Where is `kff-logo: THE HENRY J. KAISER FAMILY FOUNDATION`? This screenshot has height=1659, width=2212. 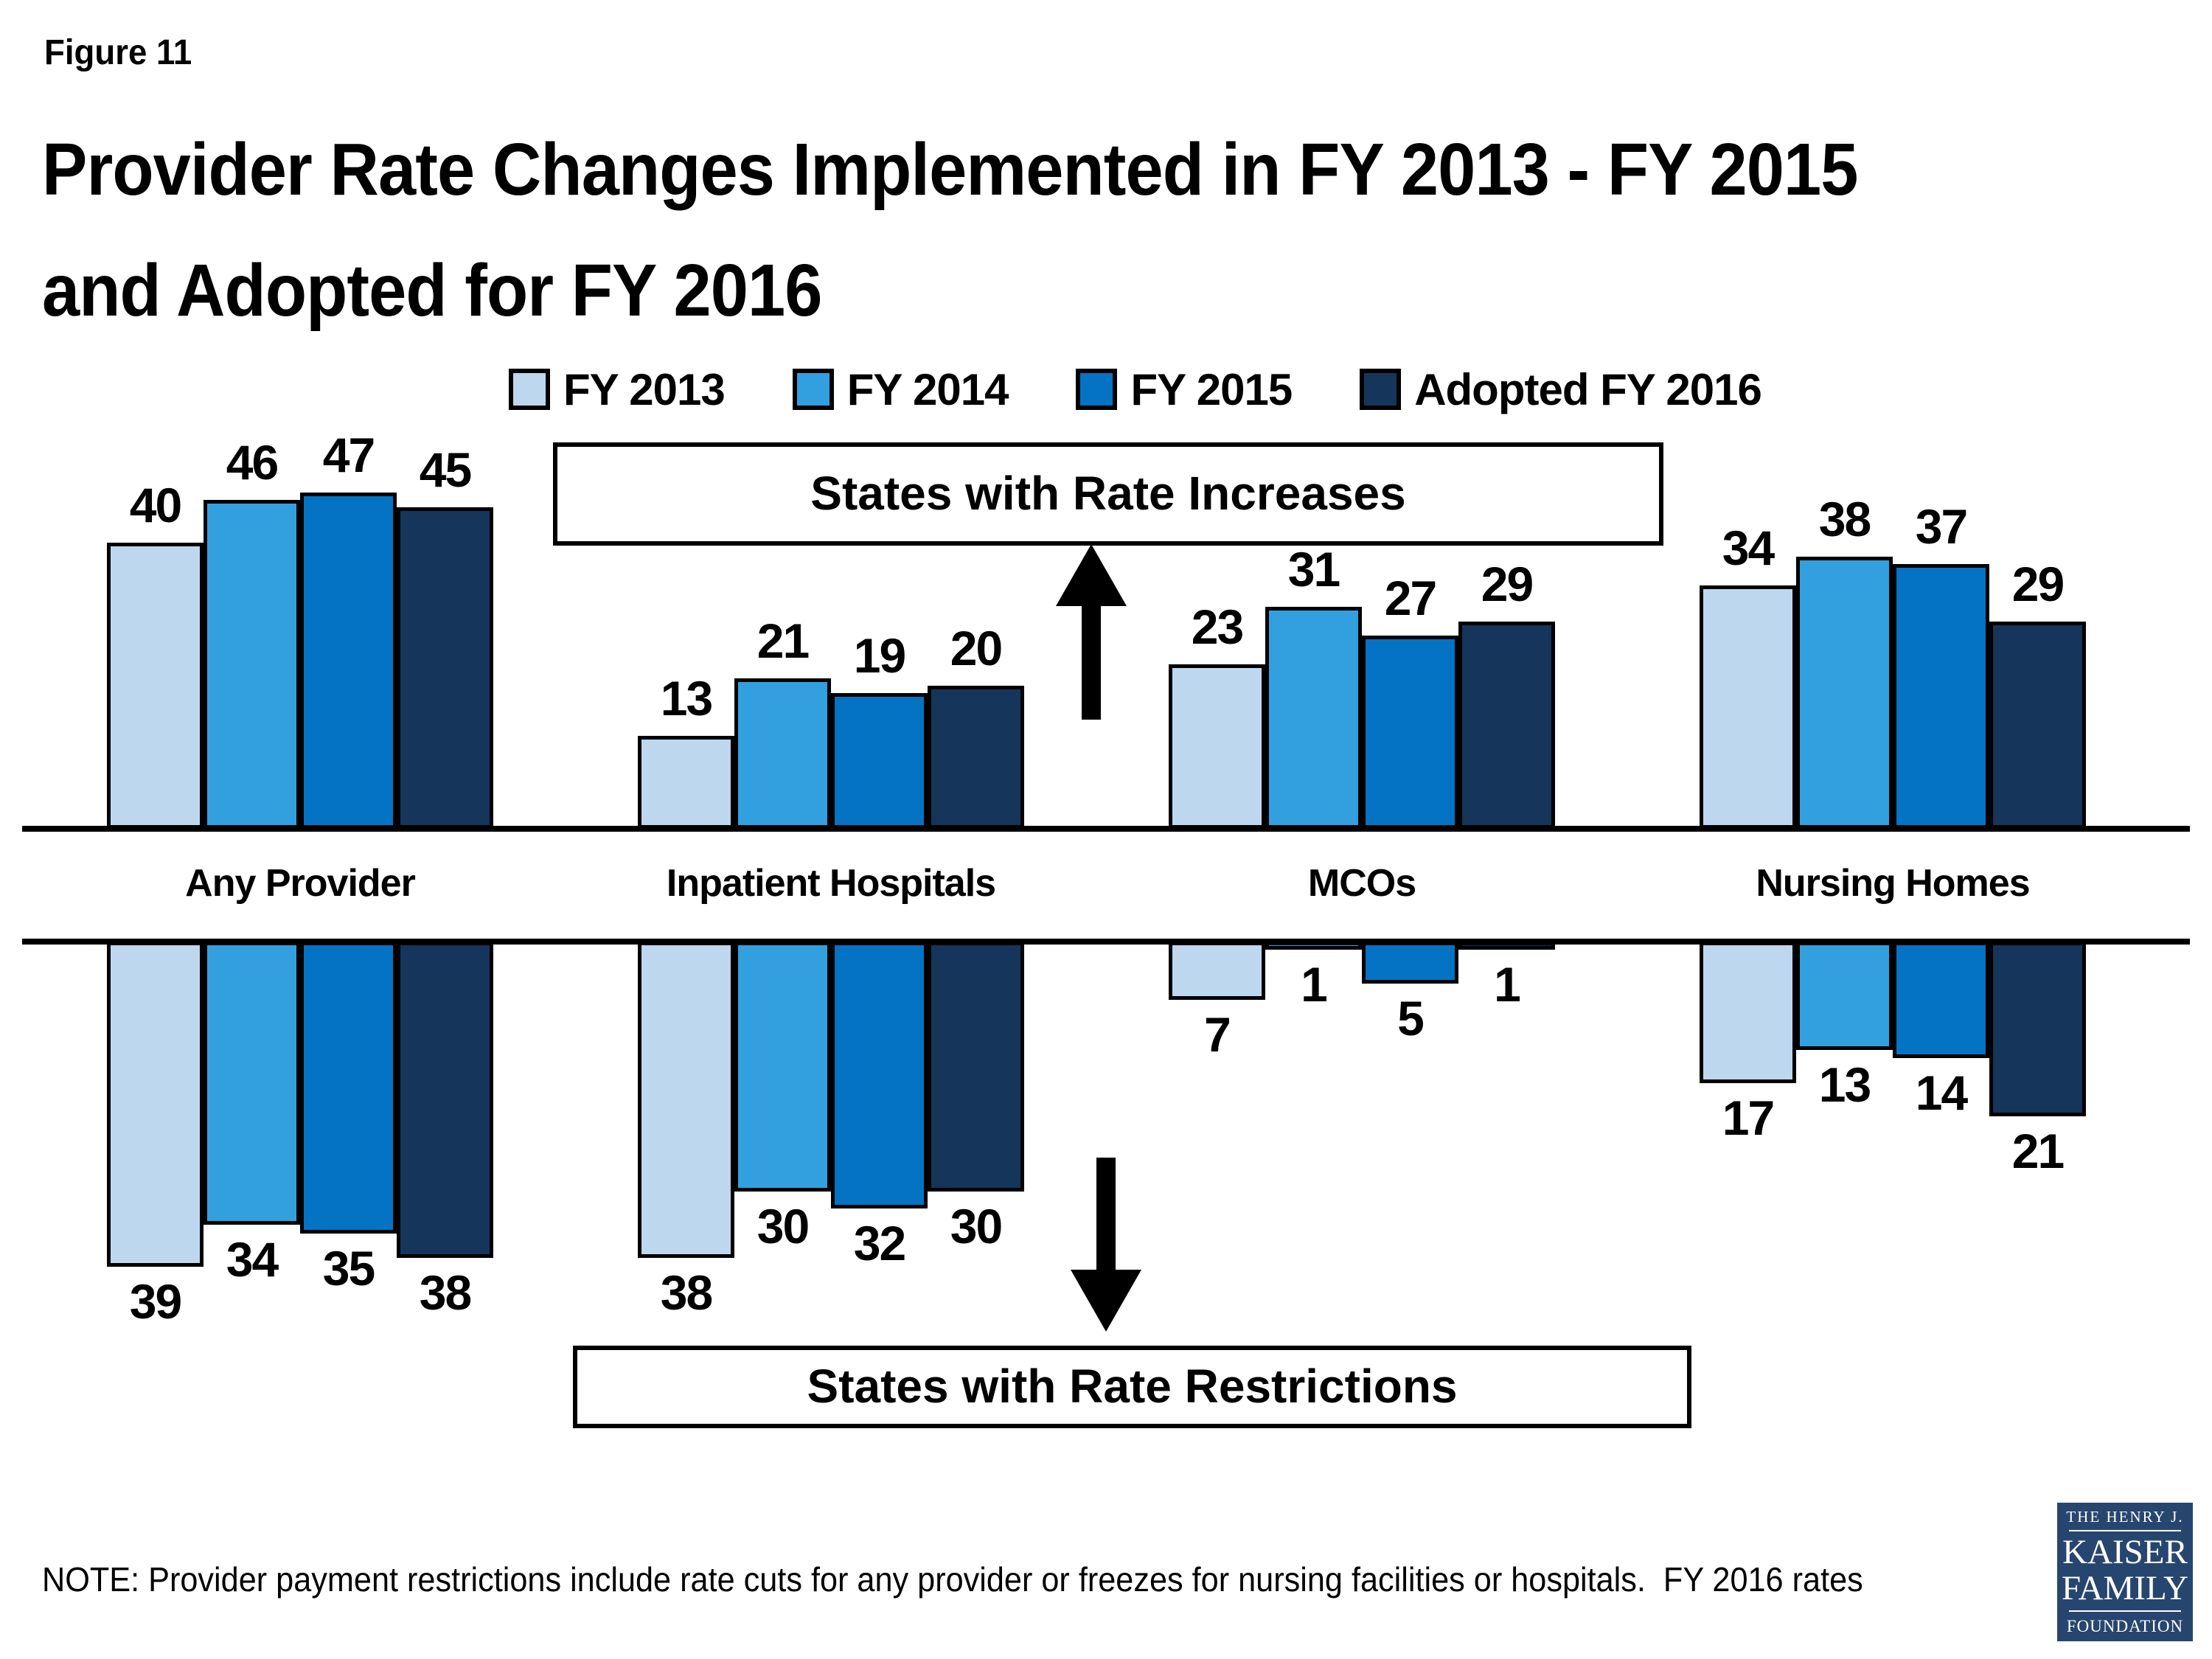
kff-logo: THE HENRY J. KAISER FAMILY FOUNDATION is located at coordinates (2125, 1572).